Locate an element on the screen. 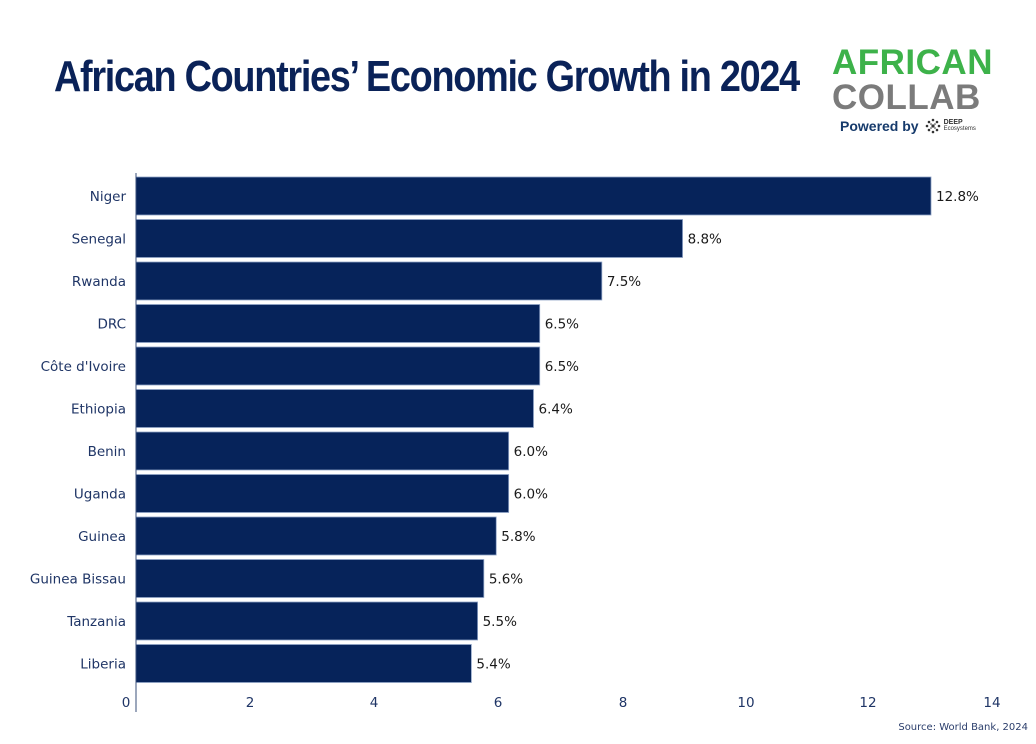 This screenshot has width=1036, height=744. bar-tanzania is located at coordinates (307, 621).